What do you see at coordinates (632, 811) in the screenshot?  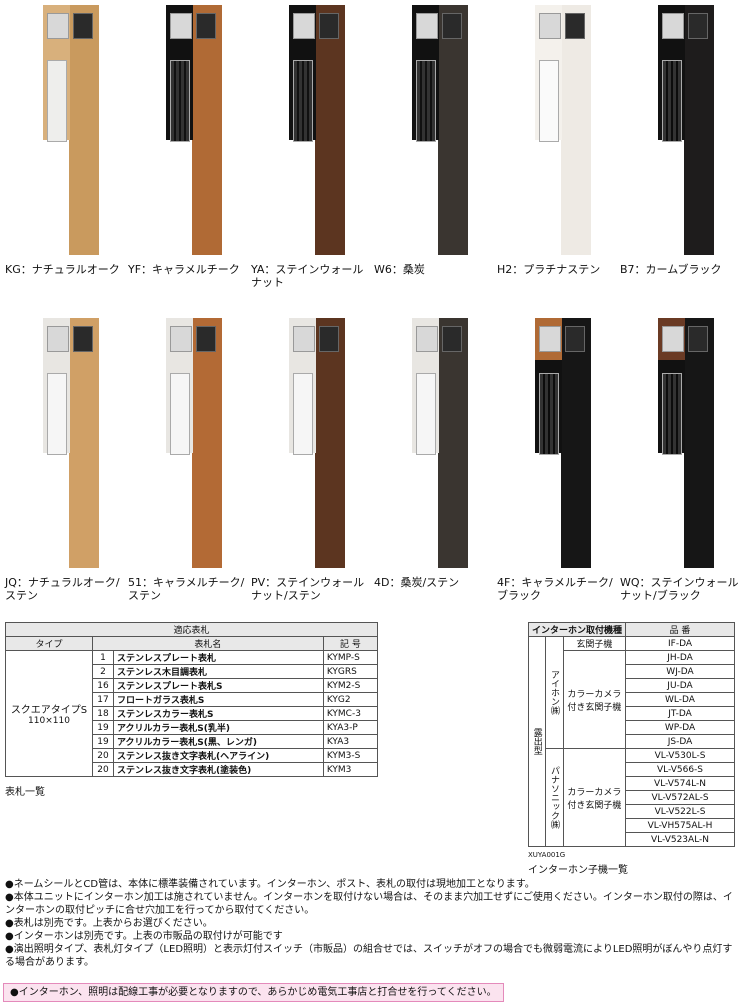 I see `row: VL-V522L-S` at bounding box center [632, 811].